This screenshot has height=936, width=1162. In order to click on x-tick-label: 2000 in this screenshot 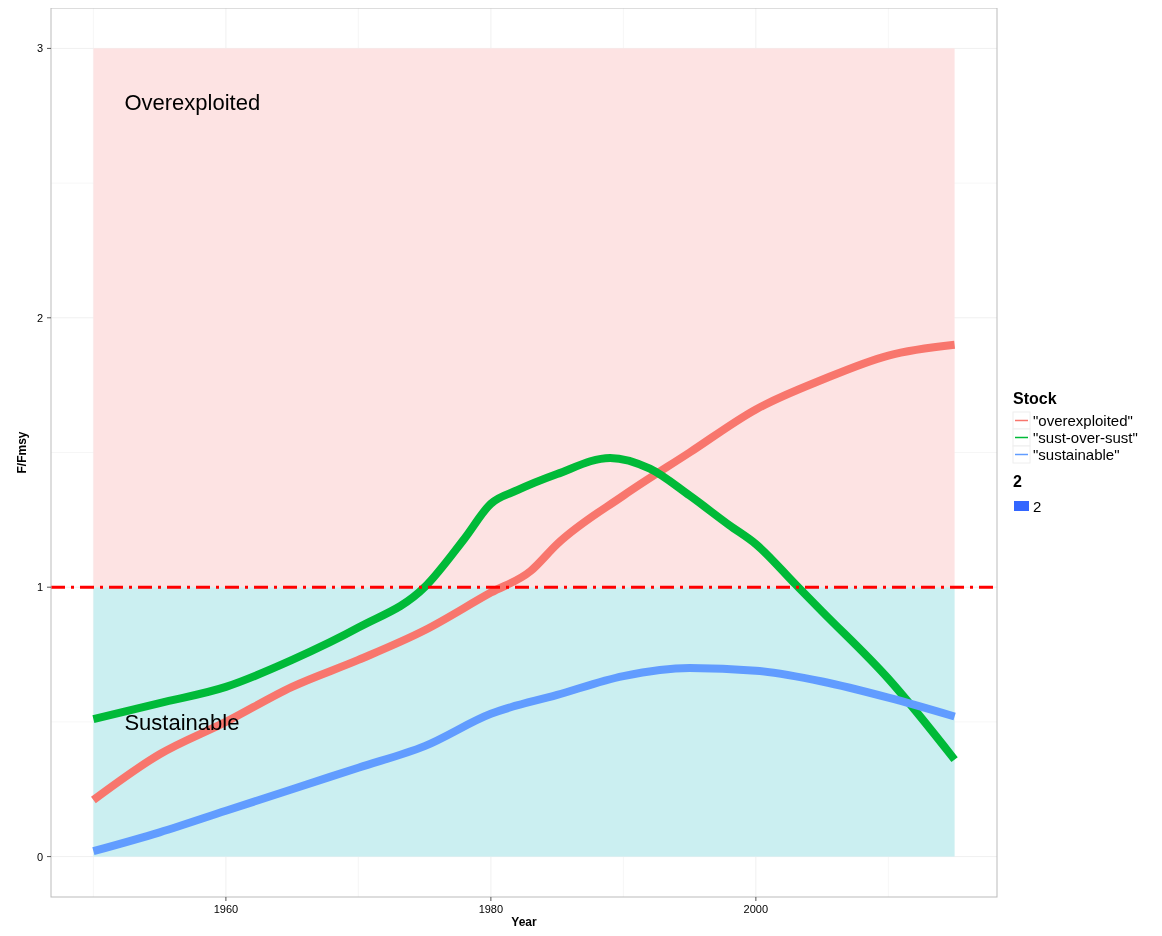, I will do `click(756, 909)`.